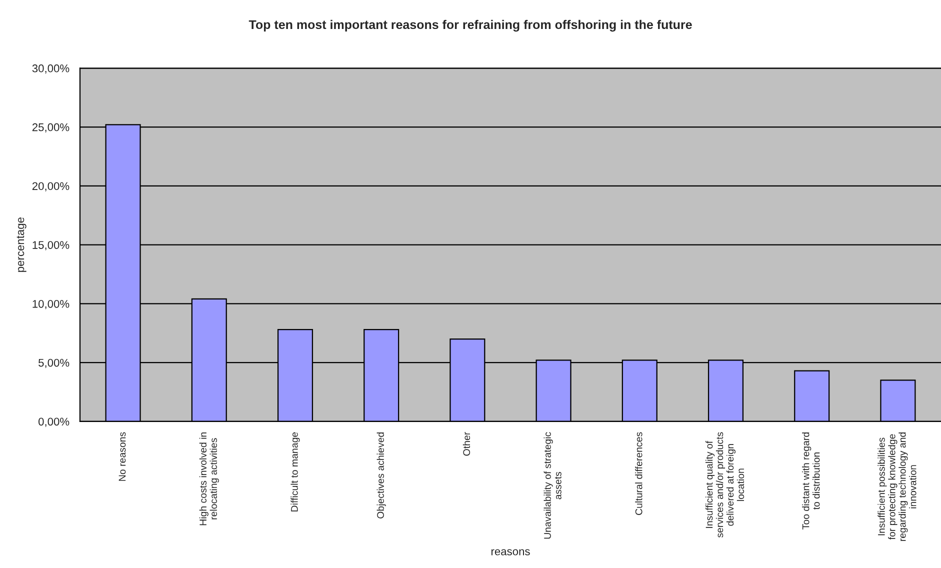  What do you see at coordinates (209, 479) in the screenshot?
I see `x-tick-label: High costs involved in relocating activities` at bounding box center [209, 479].